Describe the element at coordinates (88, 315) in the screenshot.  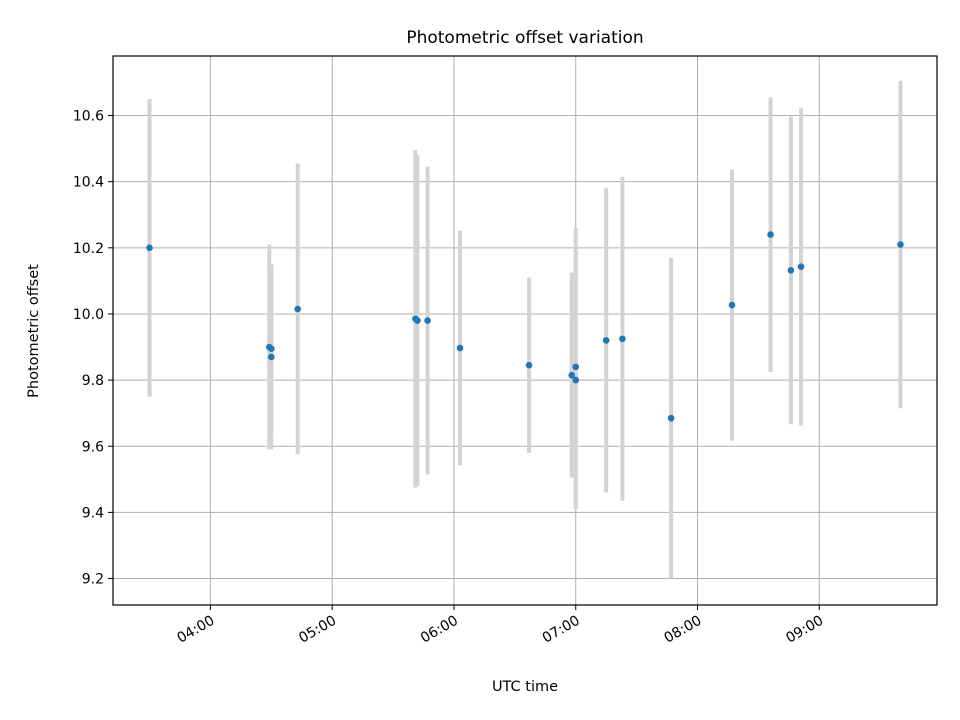
I see `y-tick-label: 10.0` at that location.